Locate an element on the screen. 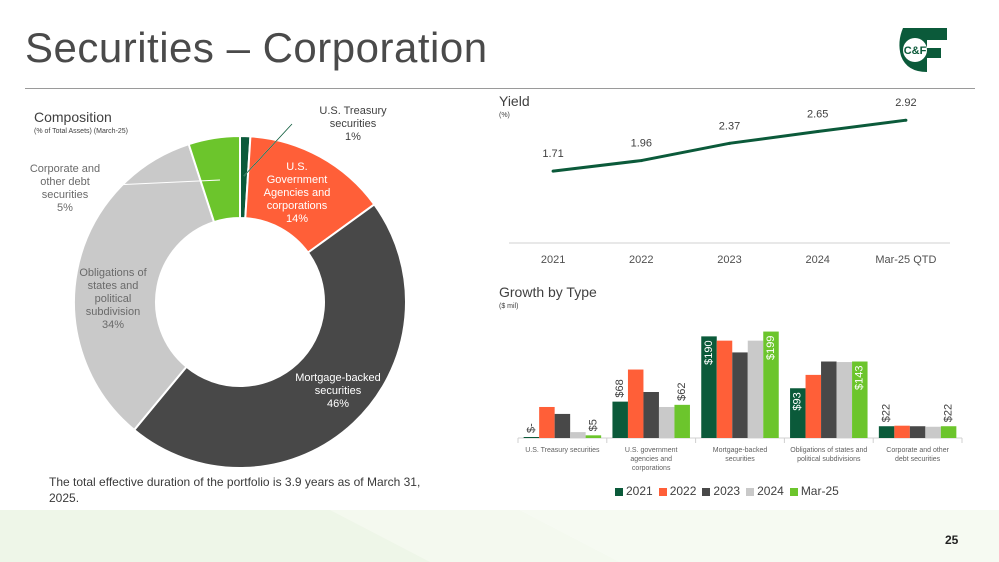 The width and height of the screenshot is (999, 562). composition-subtitle: (% of Total Assets) (March-25) is located at coordinates (81, 131).